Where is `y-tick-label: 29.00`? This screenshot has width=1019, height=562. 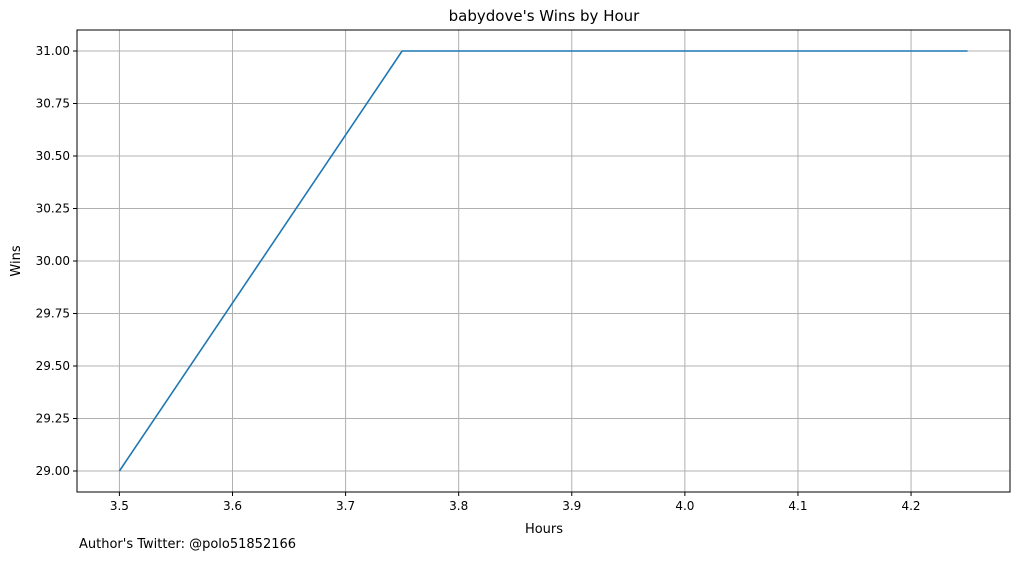 y-tick-label: 29.00 is located at coordinates (53, 471).